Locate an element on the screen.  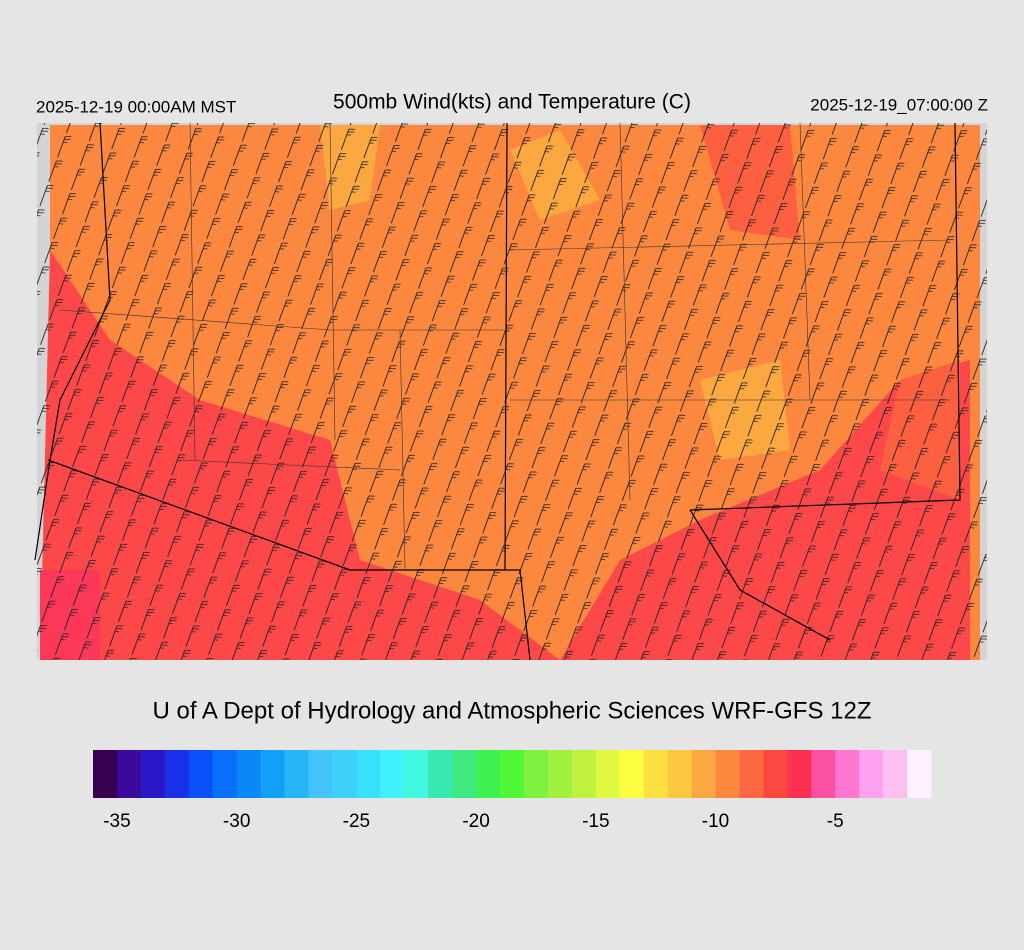
colorbar: -35 -30 -25 -20 -15 -10 -5 is located at coordinates (512, 791).